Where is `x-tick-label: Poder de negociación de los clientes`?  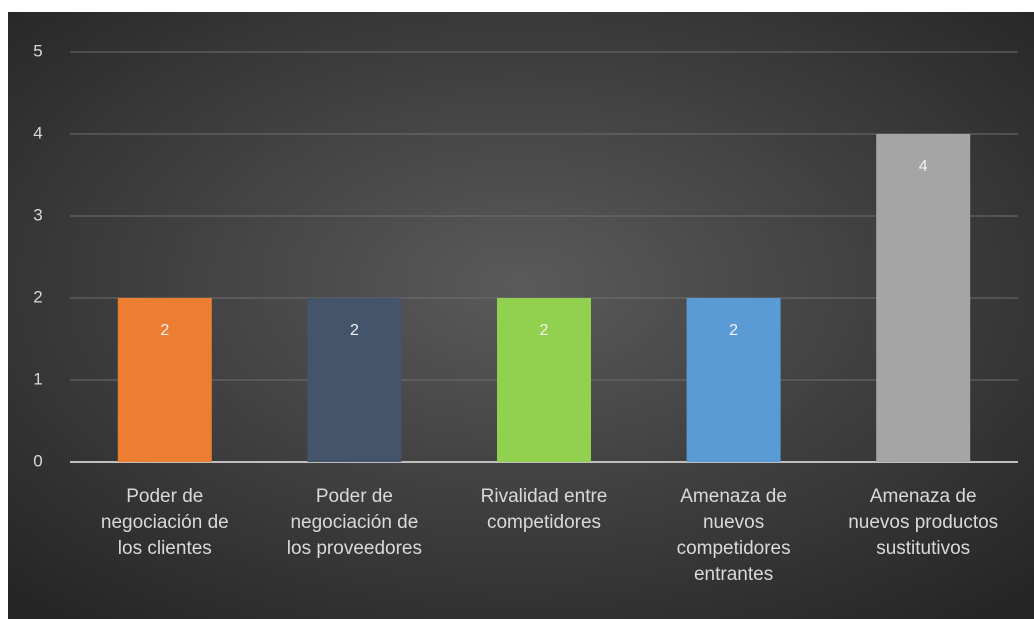 x-tick-label: Poder de negociación de los clientes is located at coordinates (165, 522).